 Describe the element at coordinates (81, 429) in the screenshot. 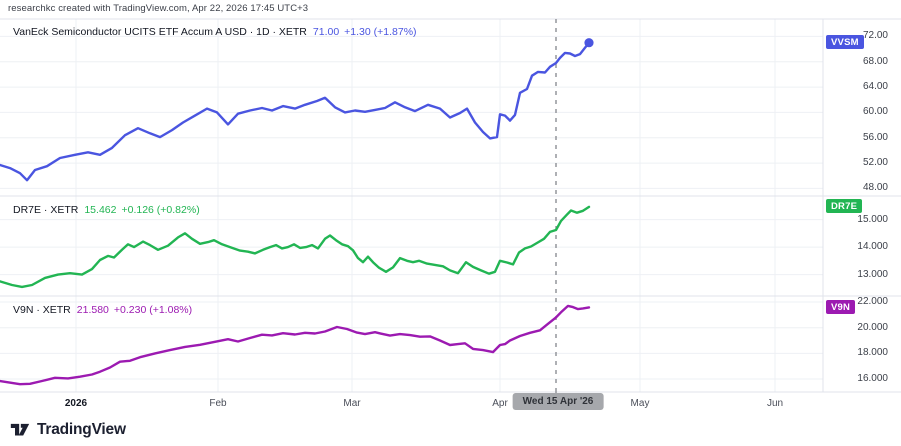

I see `tradingview-logo-text: TradingView` at that location.